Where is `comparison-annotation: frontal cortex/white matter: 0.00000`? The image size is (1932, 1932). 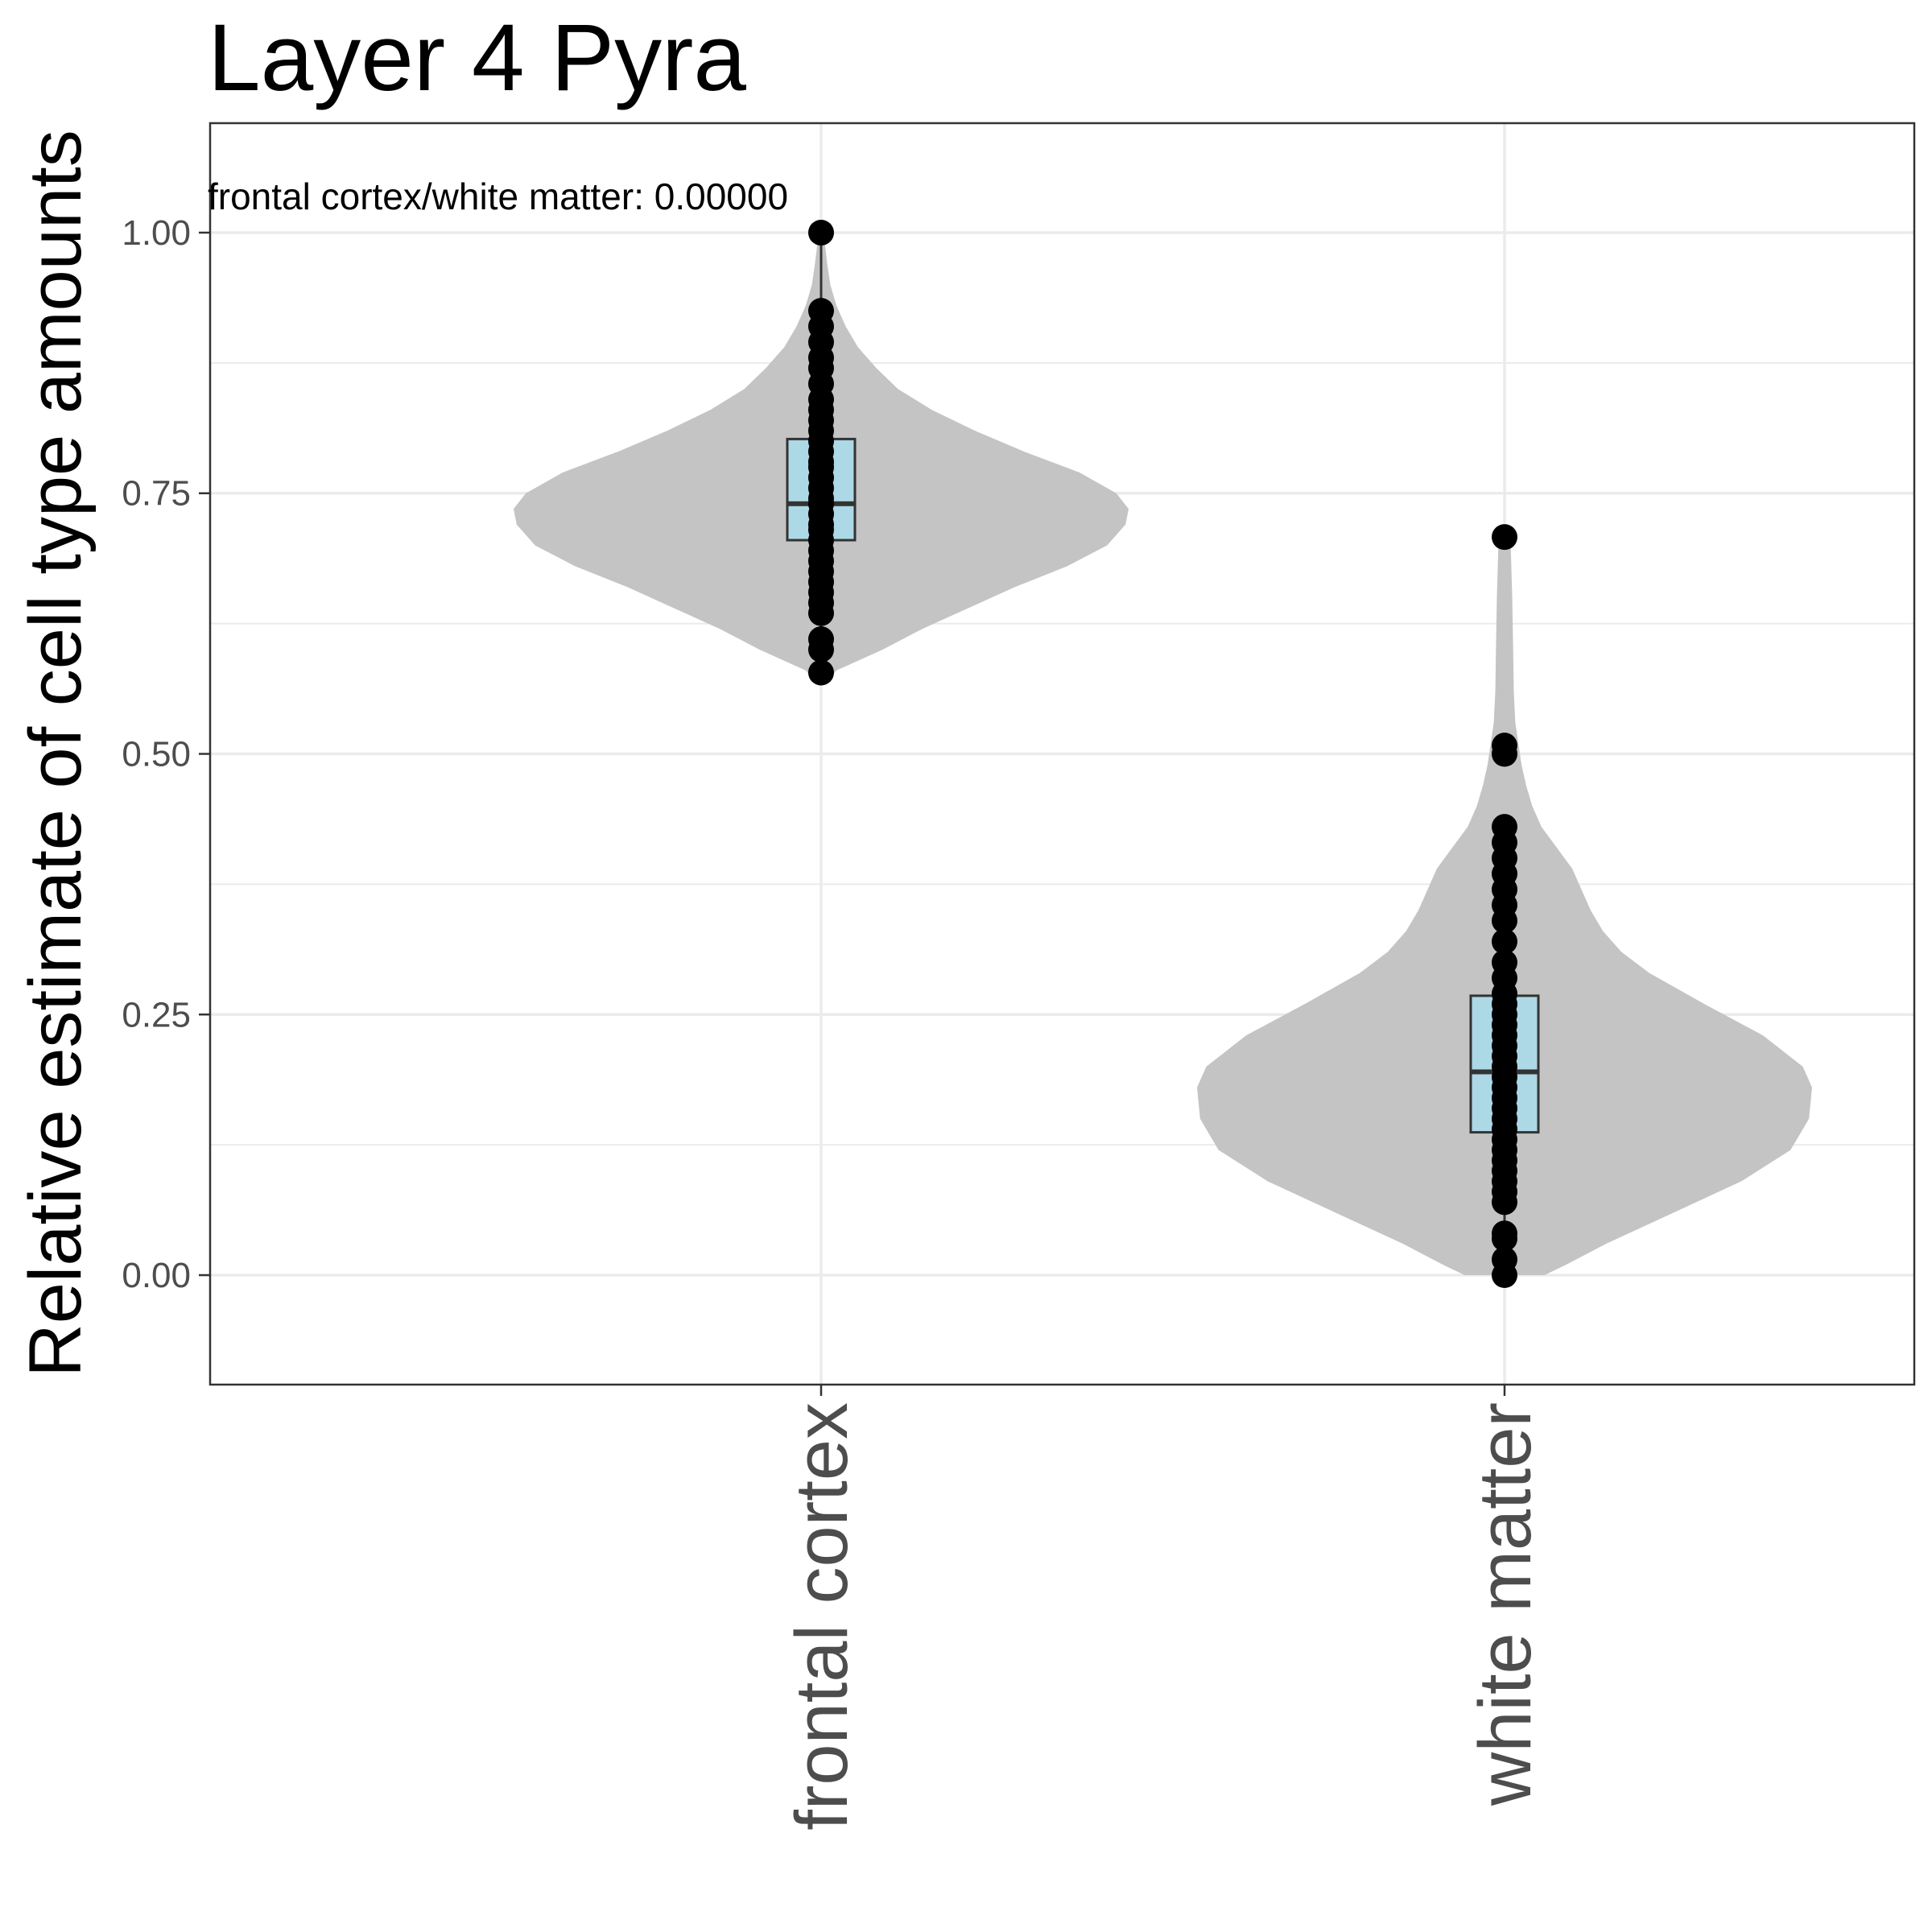
comparison-annotation: frontal cortex/white matter: 0.00000 is located at coordinates (498, 196).